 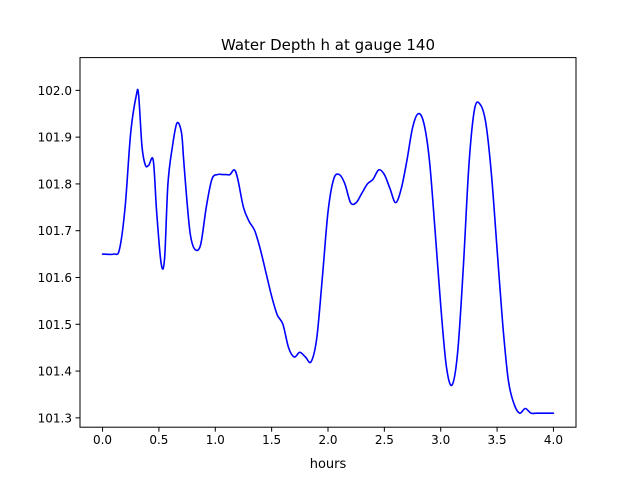 I want to click on chart-title: Water Depth h at gauge 140, so click(x=328, y=45).